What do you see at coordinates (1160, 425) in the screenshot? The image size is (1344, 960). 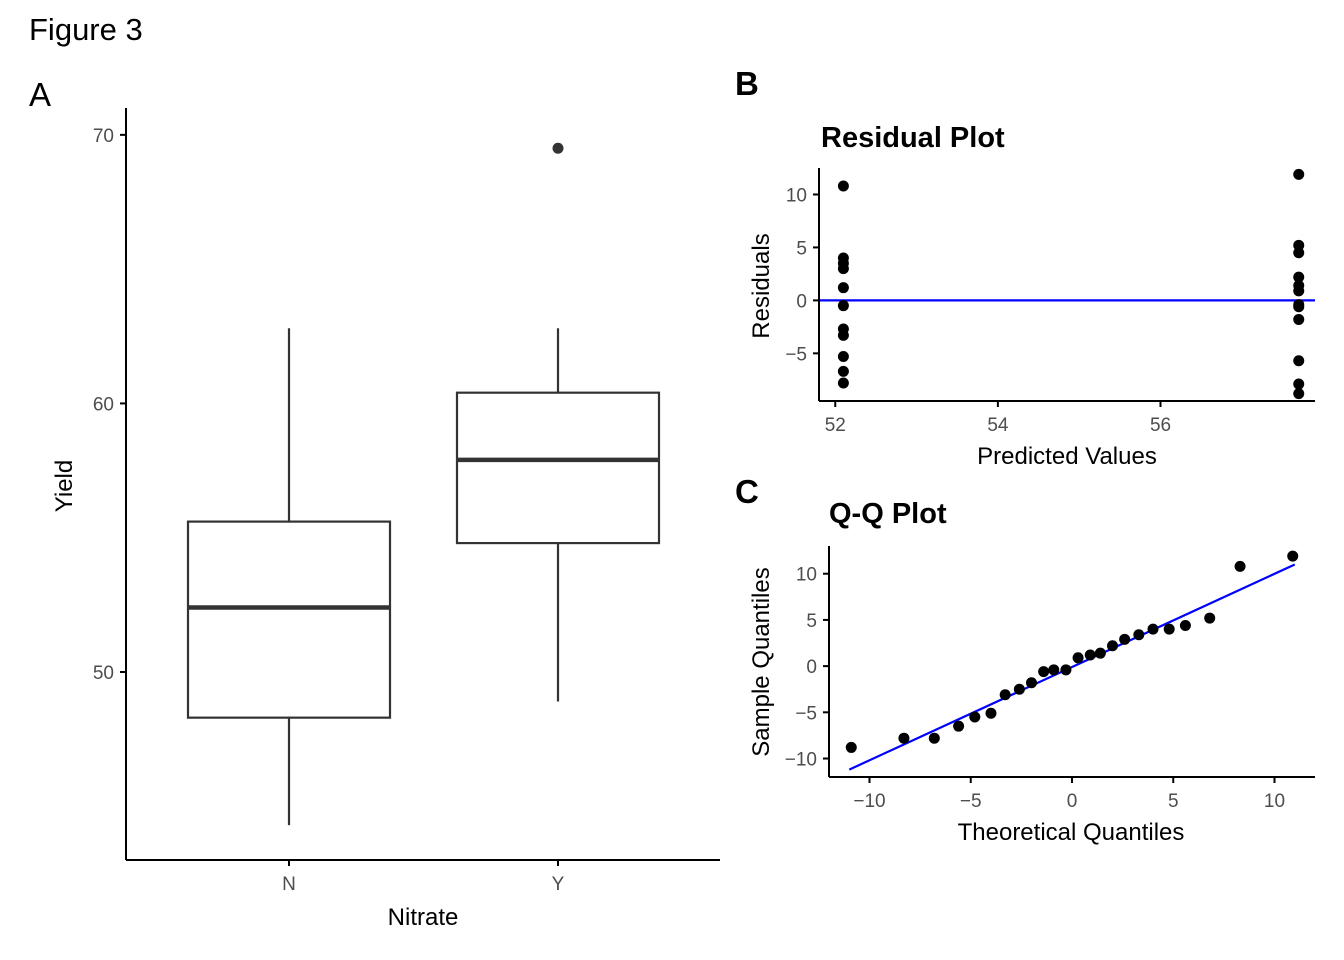 I see `x-tick-label: 56` at bounding box center [1160, 425].